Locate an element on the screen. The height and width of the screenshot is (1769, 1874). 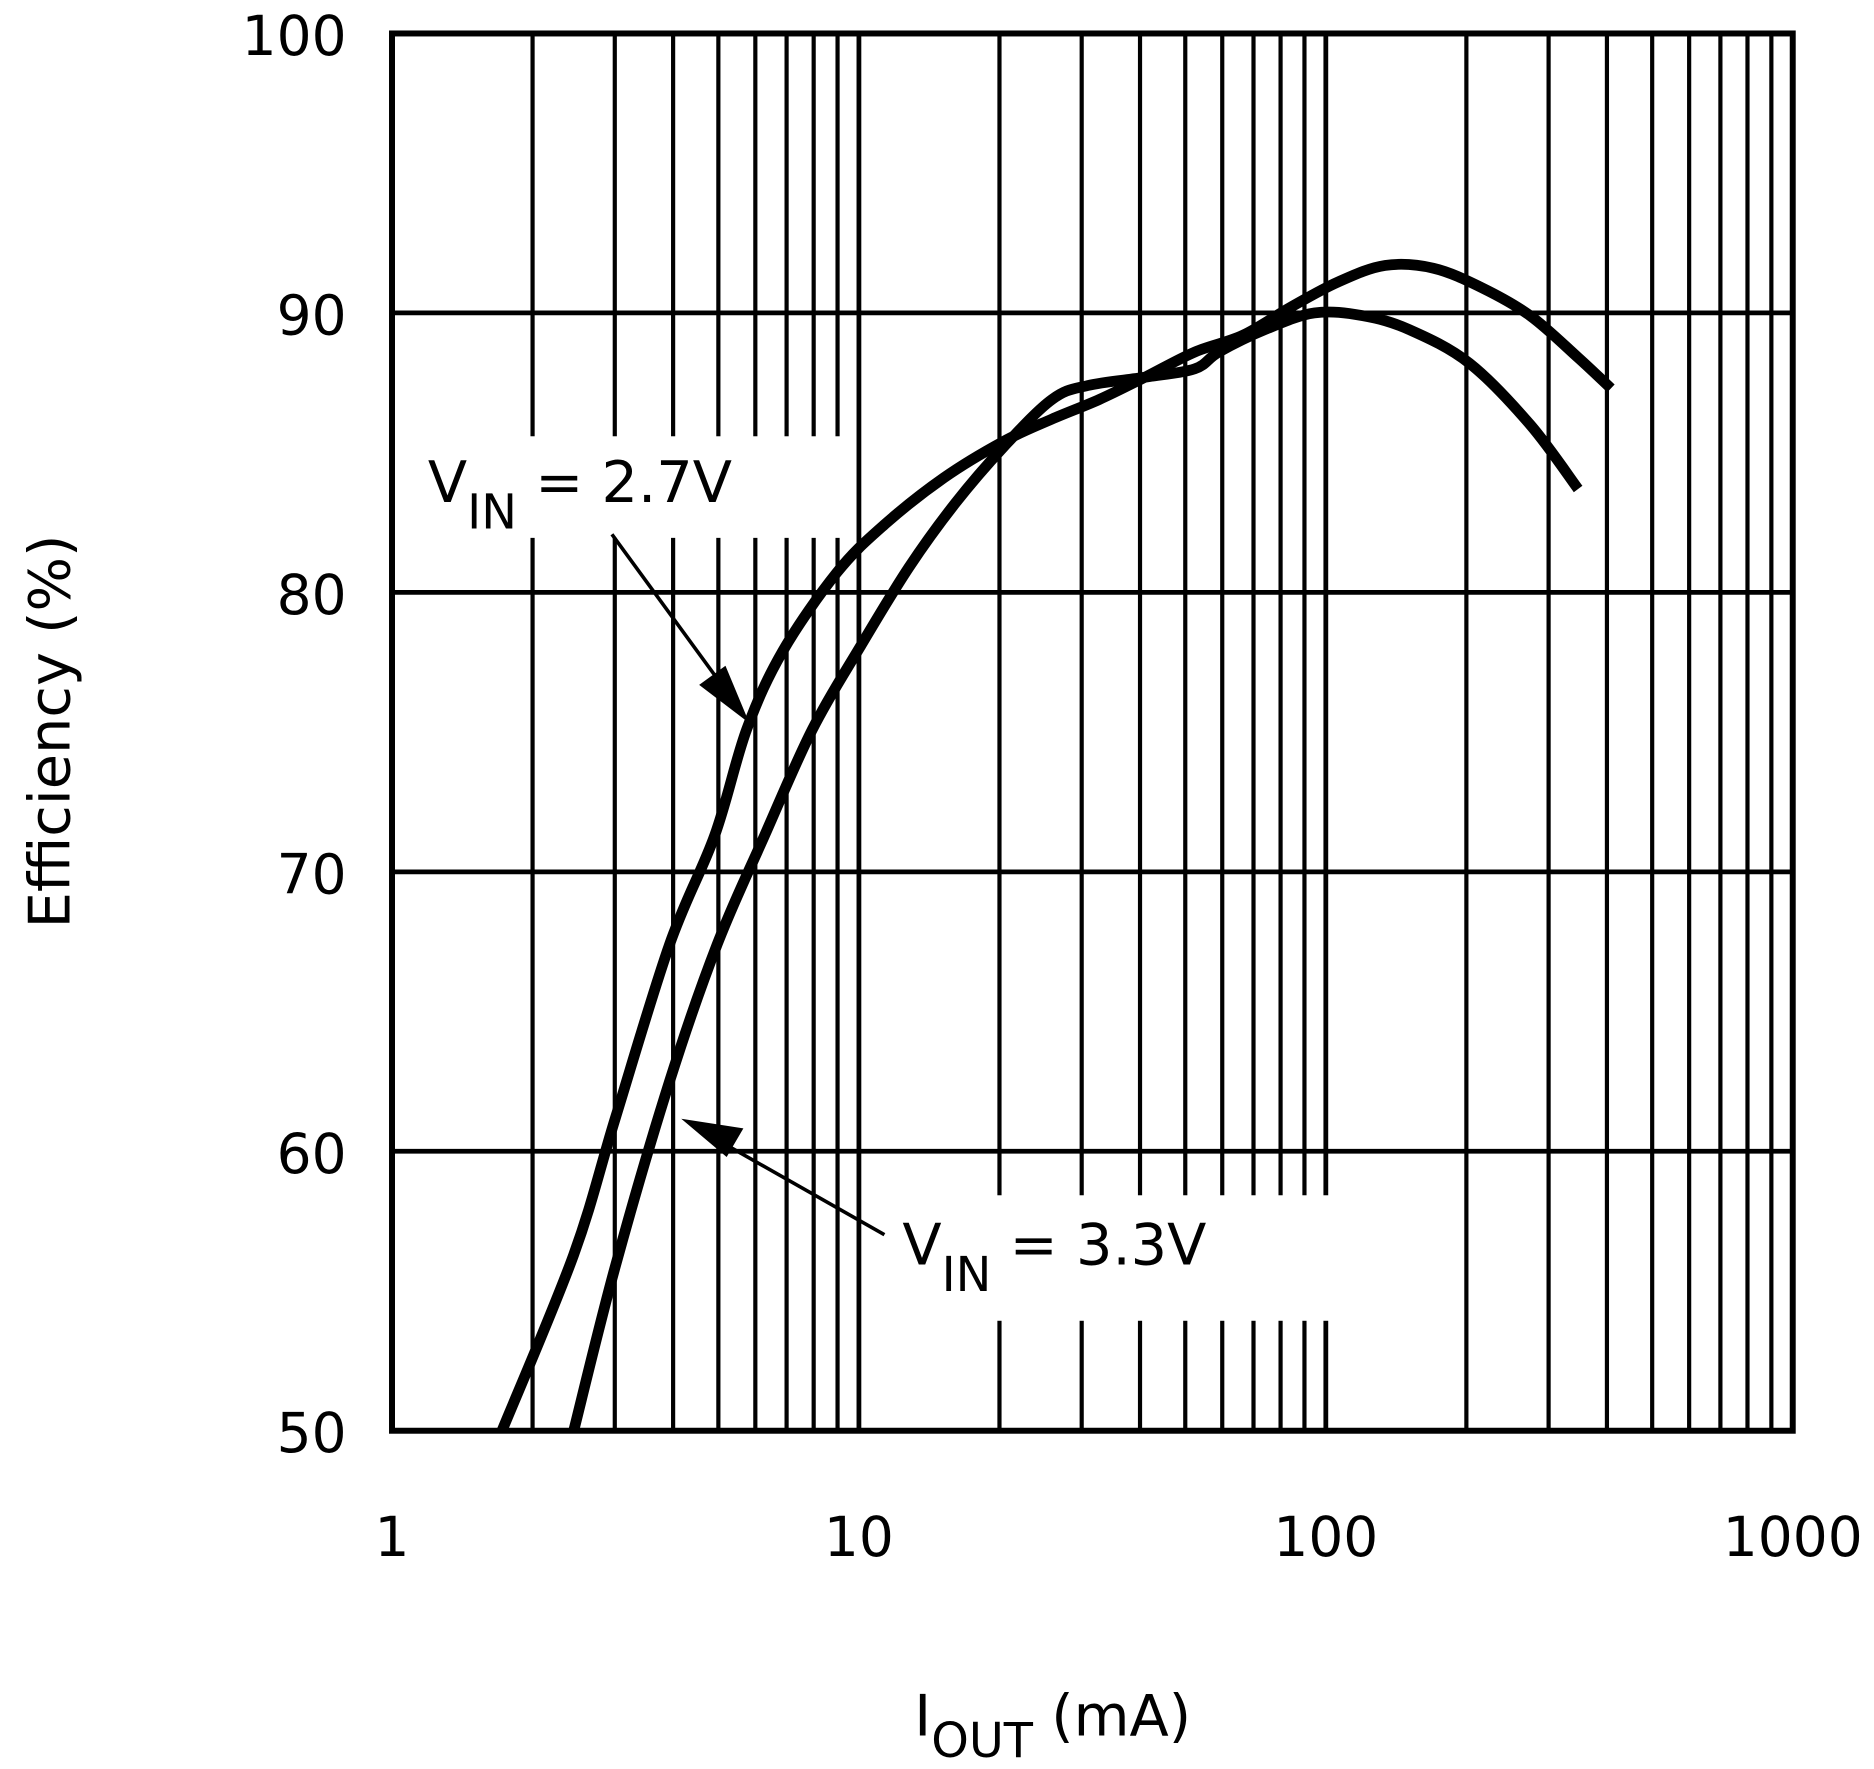
annotation-arrow-3.3v is located at coordinates (783, 1177).